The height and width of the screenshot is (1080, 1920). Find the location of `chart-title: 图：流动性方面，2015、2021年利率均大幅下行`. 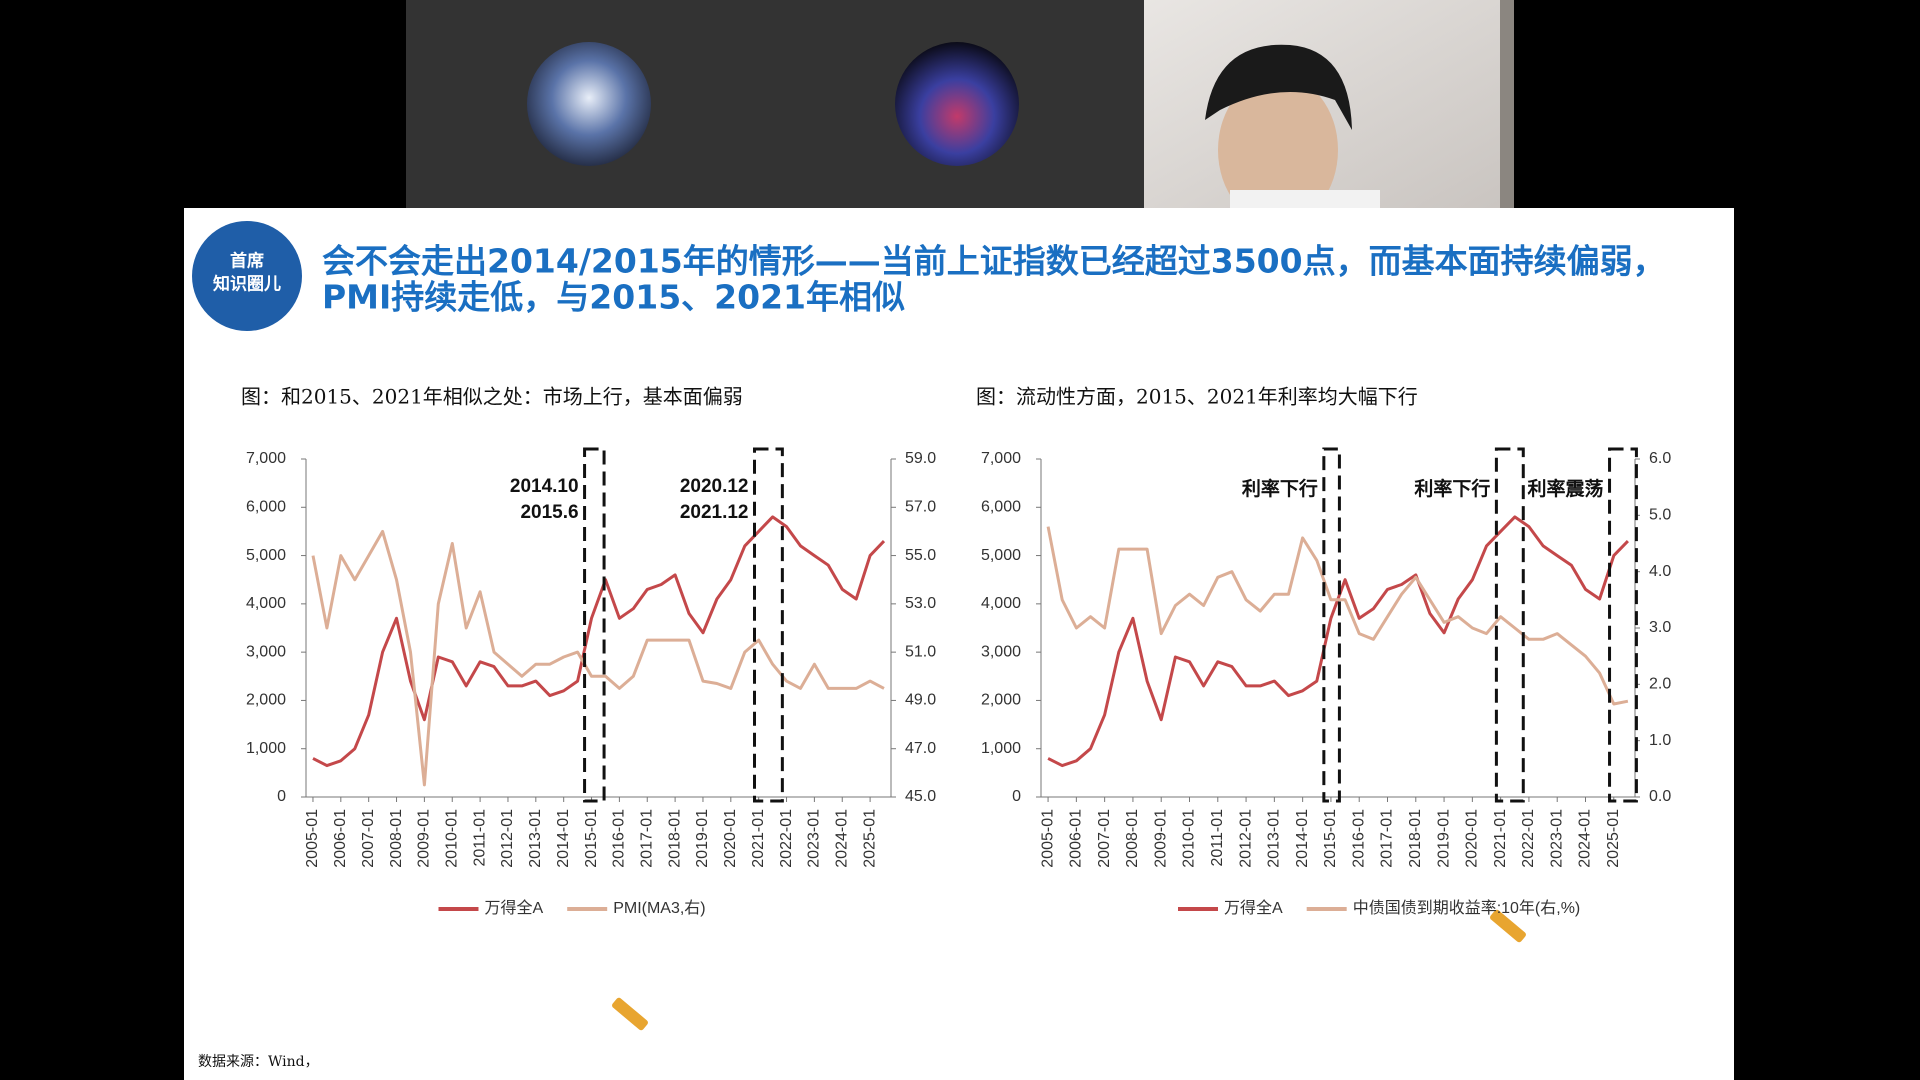

chart-title: 图：流动性方面，2015、2021年利率均大幅下行 is located at coordinates (1197, 397).